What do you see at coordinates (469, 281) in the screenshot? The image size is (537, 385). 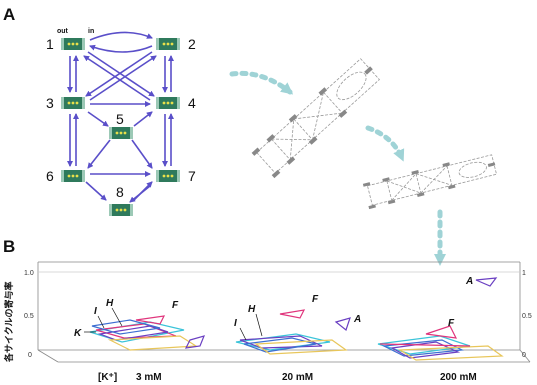 I see `cycle-label-a-3: A` at bounding box center [469, 281].